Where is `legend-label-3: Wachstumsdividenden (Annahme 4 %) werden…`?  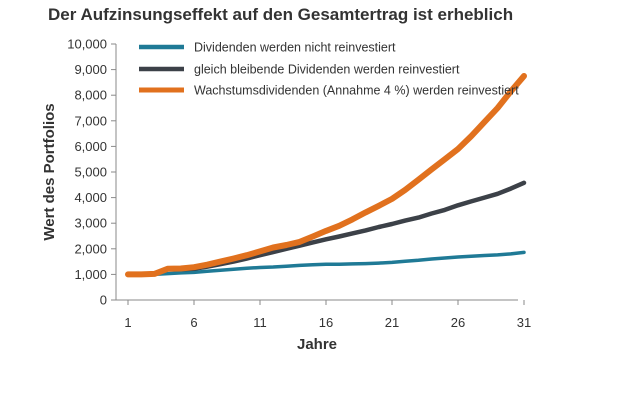 legend-label-3: Wachstumsdividenden (Annahme 4 %) werden… is located at coordinates (356, 91).